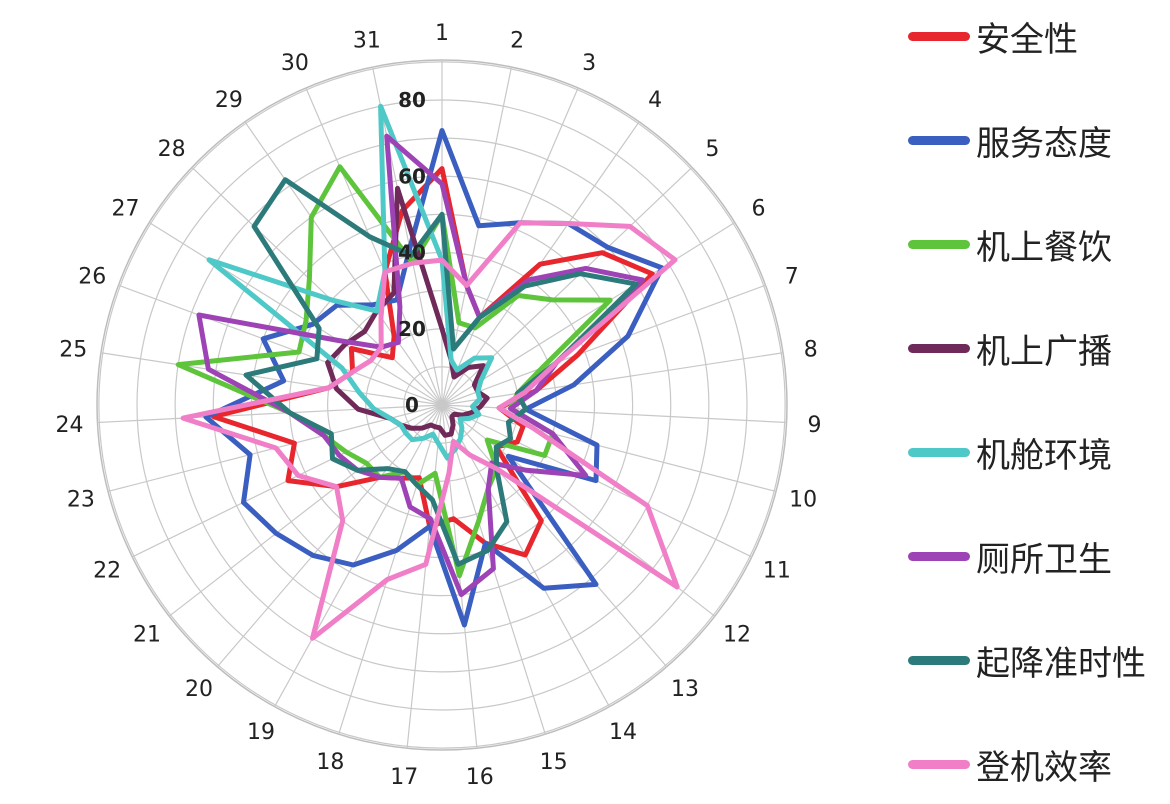 Image resolution: width=1170 pixels, height=804 pixels. What do you see at coordinates (554, 762) in the screenshot?
I see `category-label: 15` at bounding box center [554, 762].